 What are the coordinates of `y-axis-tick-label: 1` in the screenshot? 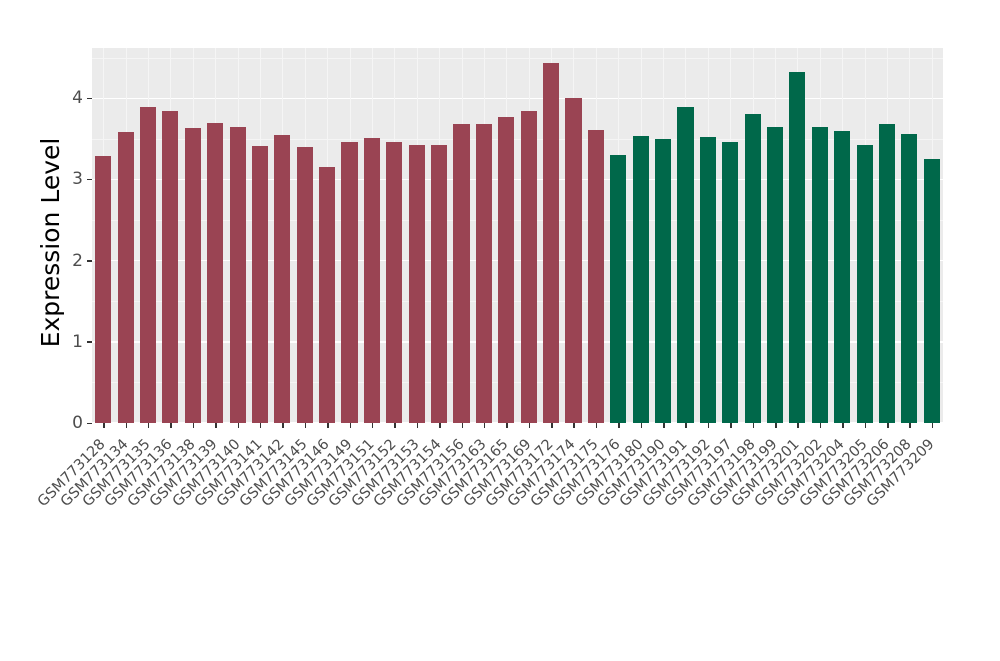 It's located at (77, 341).